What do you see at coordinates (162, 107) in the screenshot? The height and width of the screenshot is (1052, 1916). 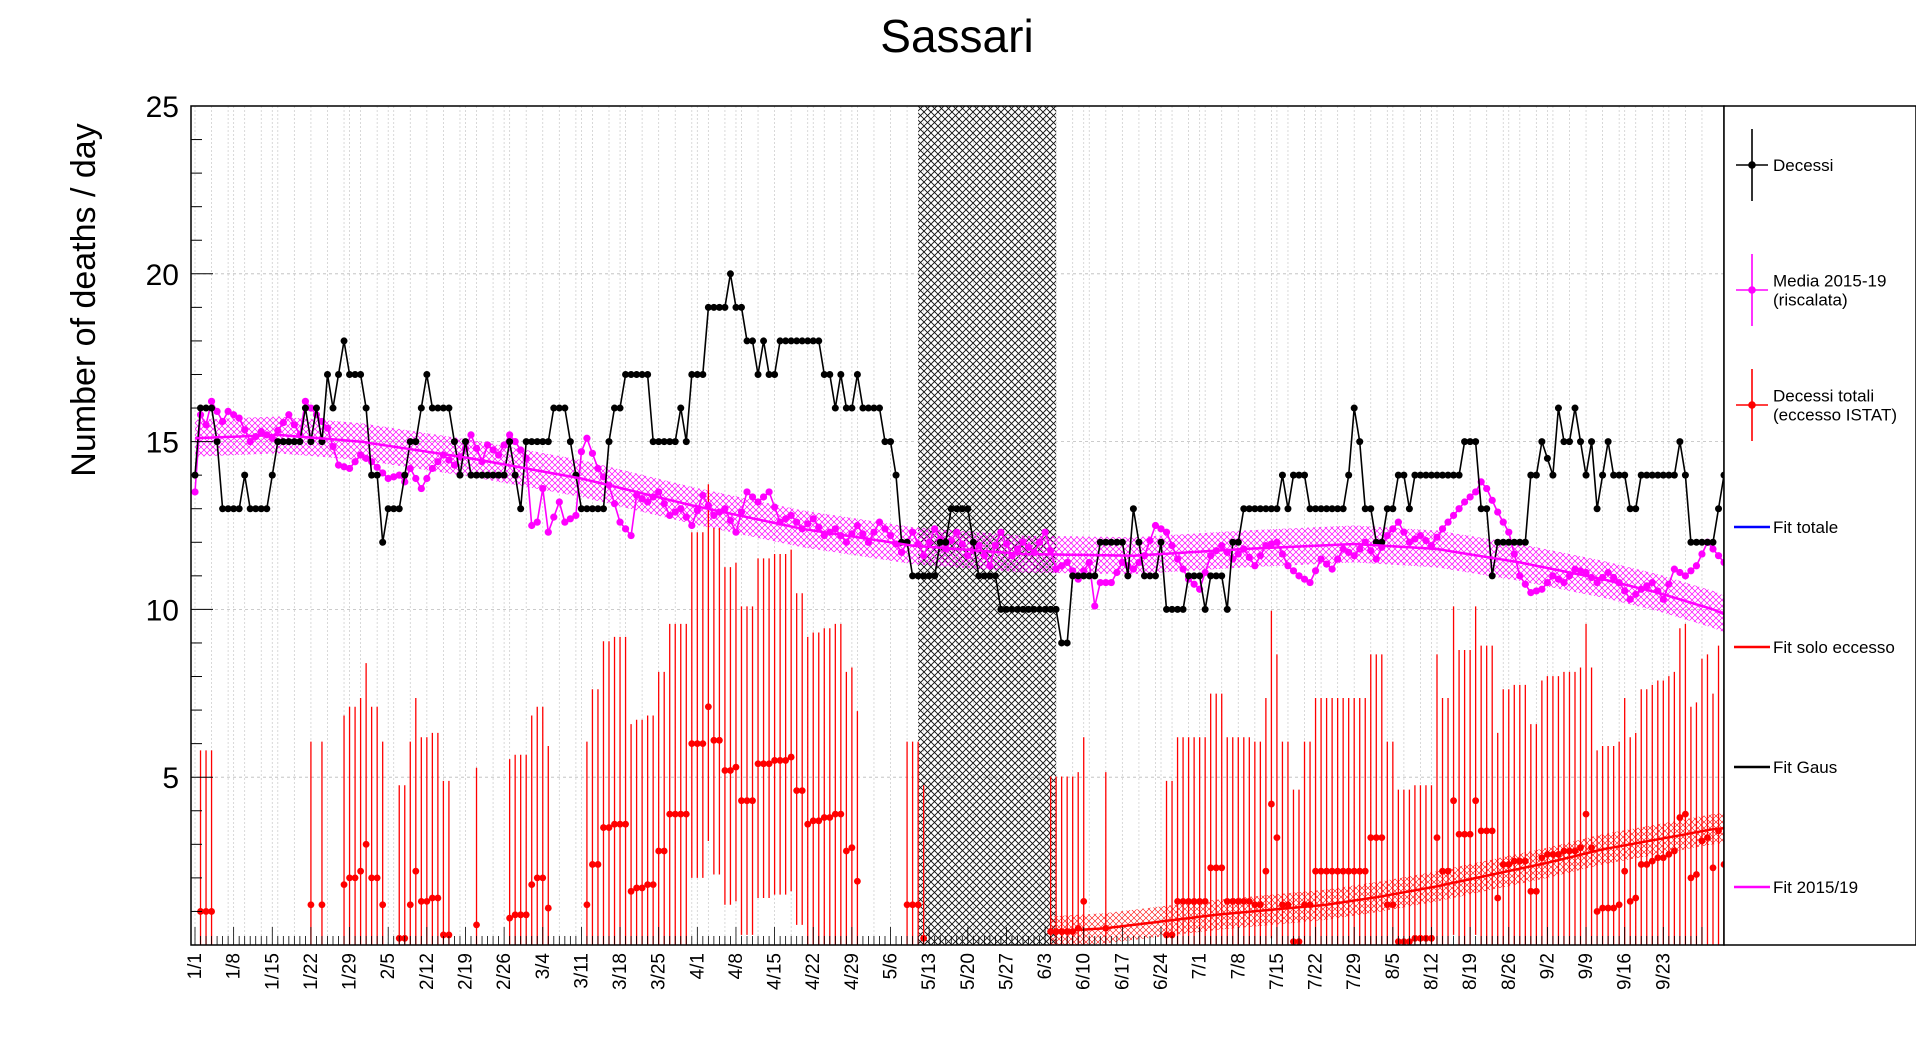 I see `y-tick-label: 25` at bounding box center [162, 107].